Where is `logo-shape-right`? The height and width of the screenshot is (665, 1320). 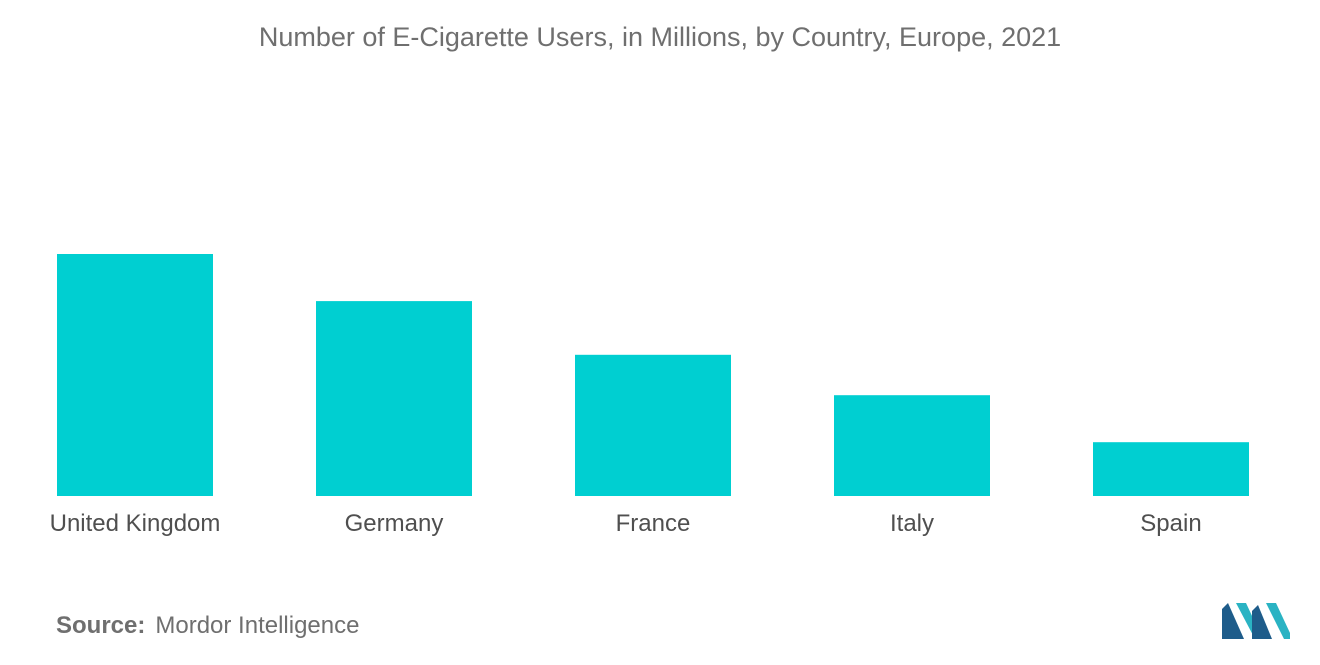 logo-shape-right is located at coordinates (1278, 621).